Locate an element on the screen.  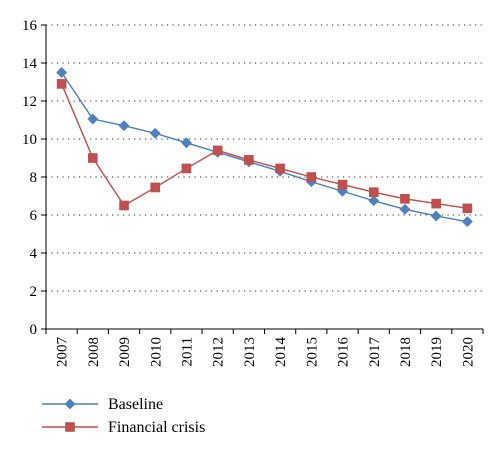
y-tick-label-0: 0 is located at coordinates (34, 330).